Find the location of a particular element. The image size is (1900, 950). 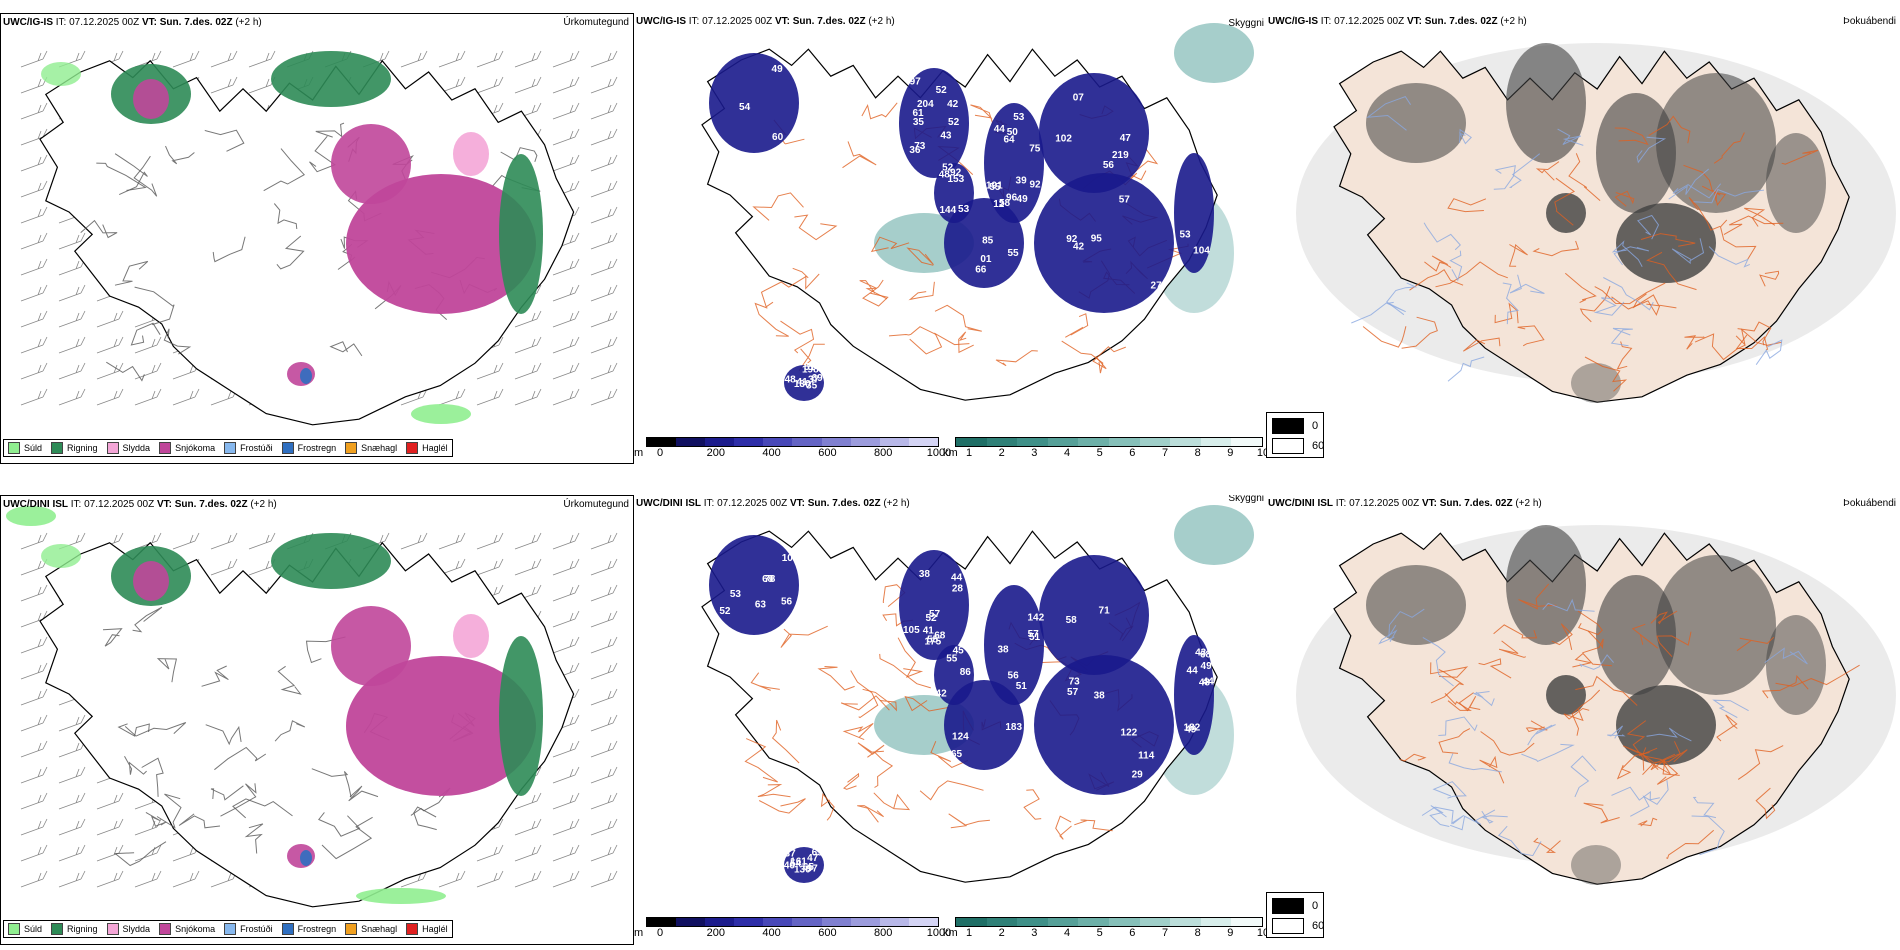

snow-area is located at coordinates (371, 164).